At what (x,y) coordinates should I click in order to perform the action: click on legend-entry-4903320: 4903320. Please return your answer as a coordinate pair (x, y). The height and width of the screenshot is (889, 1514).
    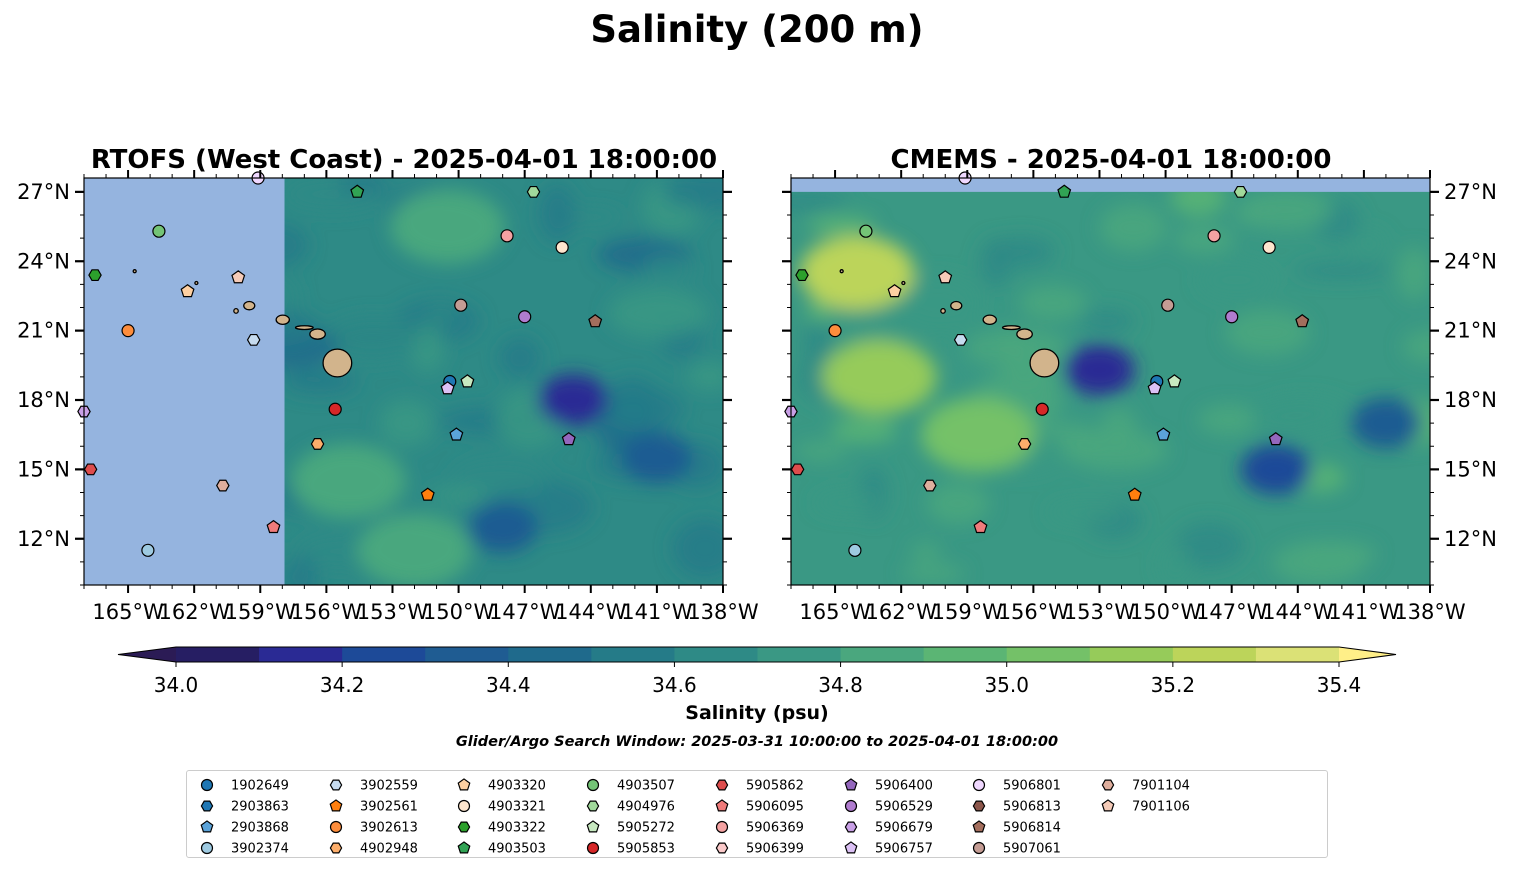
    Looking at the image, I should click on (501, 786).